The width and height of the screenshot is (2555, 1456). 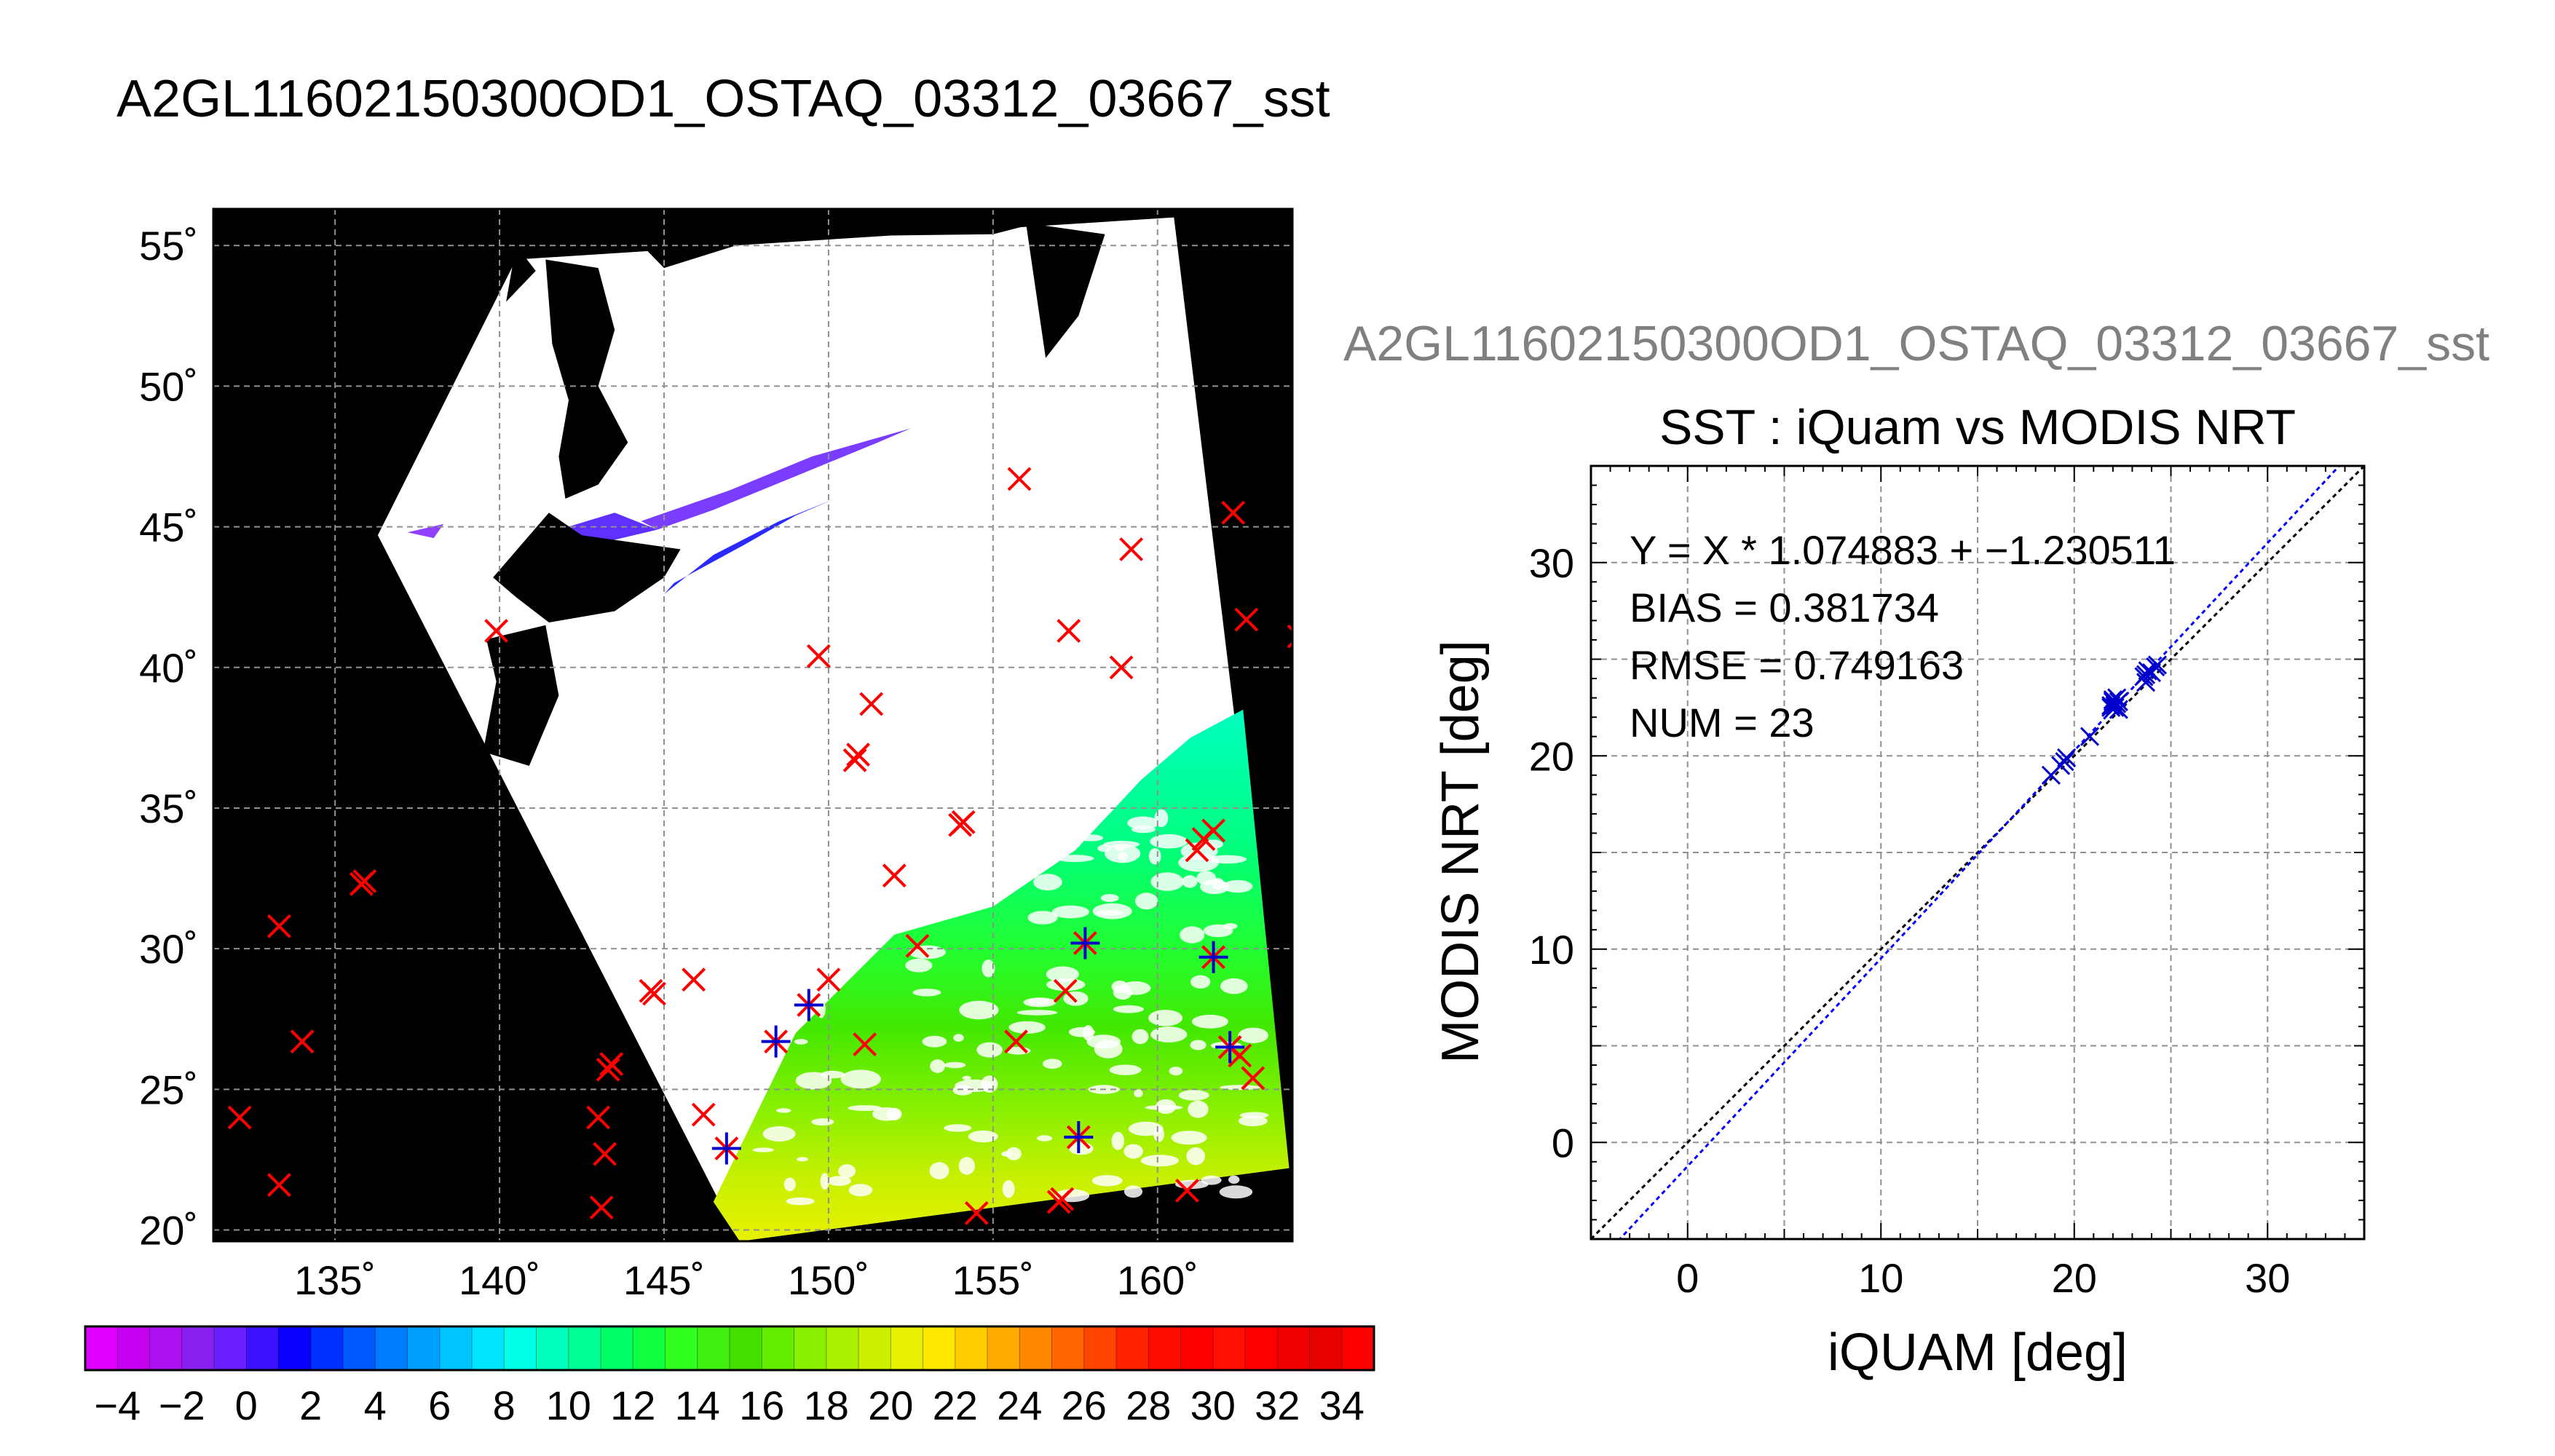 What do you see at coordinates (978, 1046) in the screenshot?
I see `valid-matchup-markers` at bounding box center [978, 1046].